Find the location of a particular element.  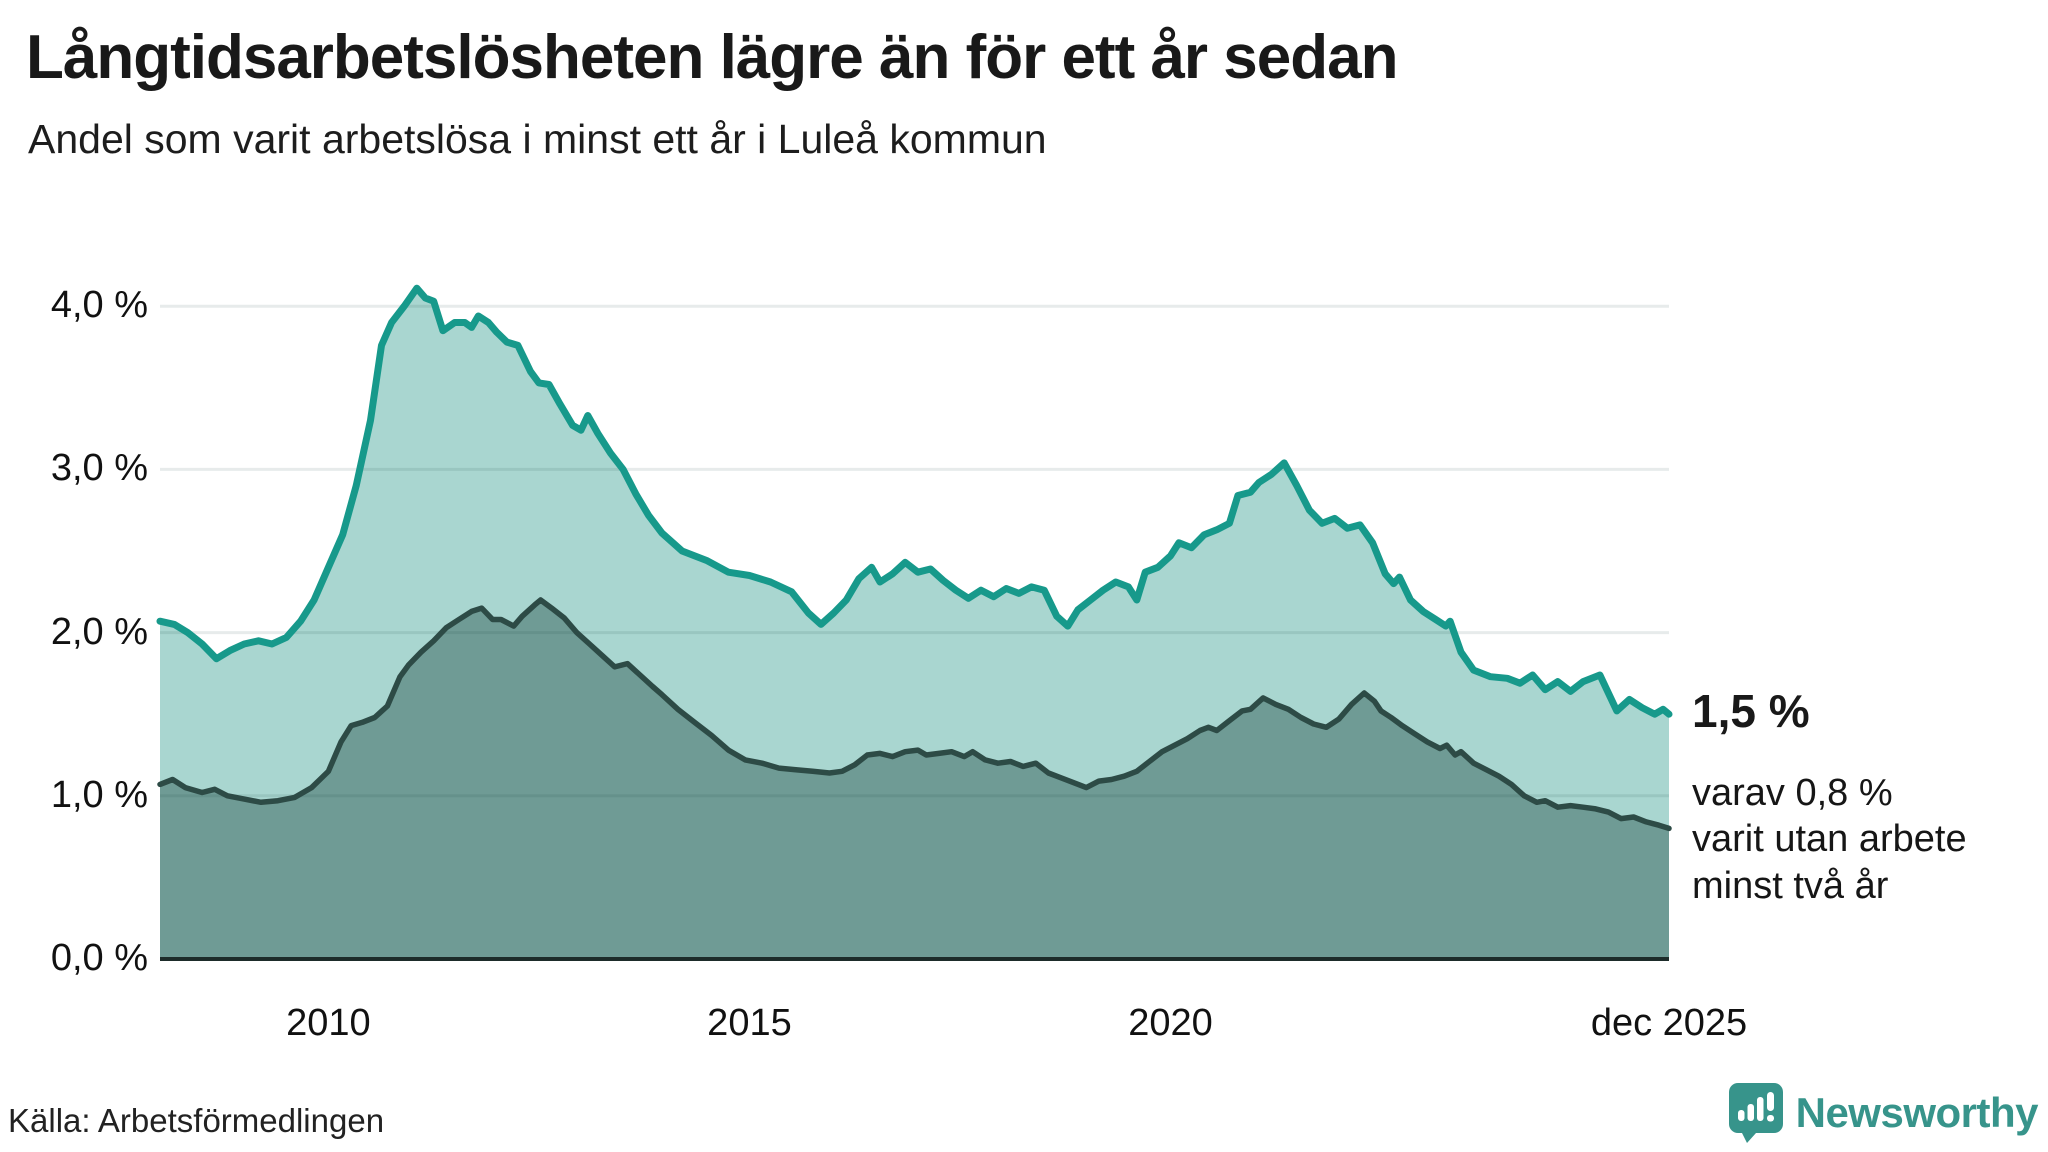

x-tick-dec-2025: dec 2025 is located at coordinates (1669, 1023).